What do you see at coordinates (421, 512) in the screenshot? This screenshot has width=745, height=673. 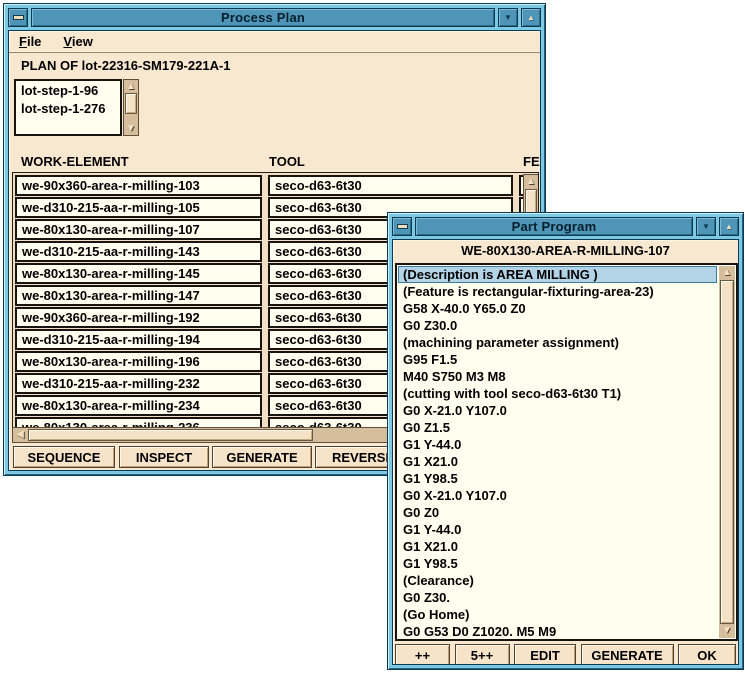 I see `program-line: G0 Z0` at bounding box center [421, 512].